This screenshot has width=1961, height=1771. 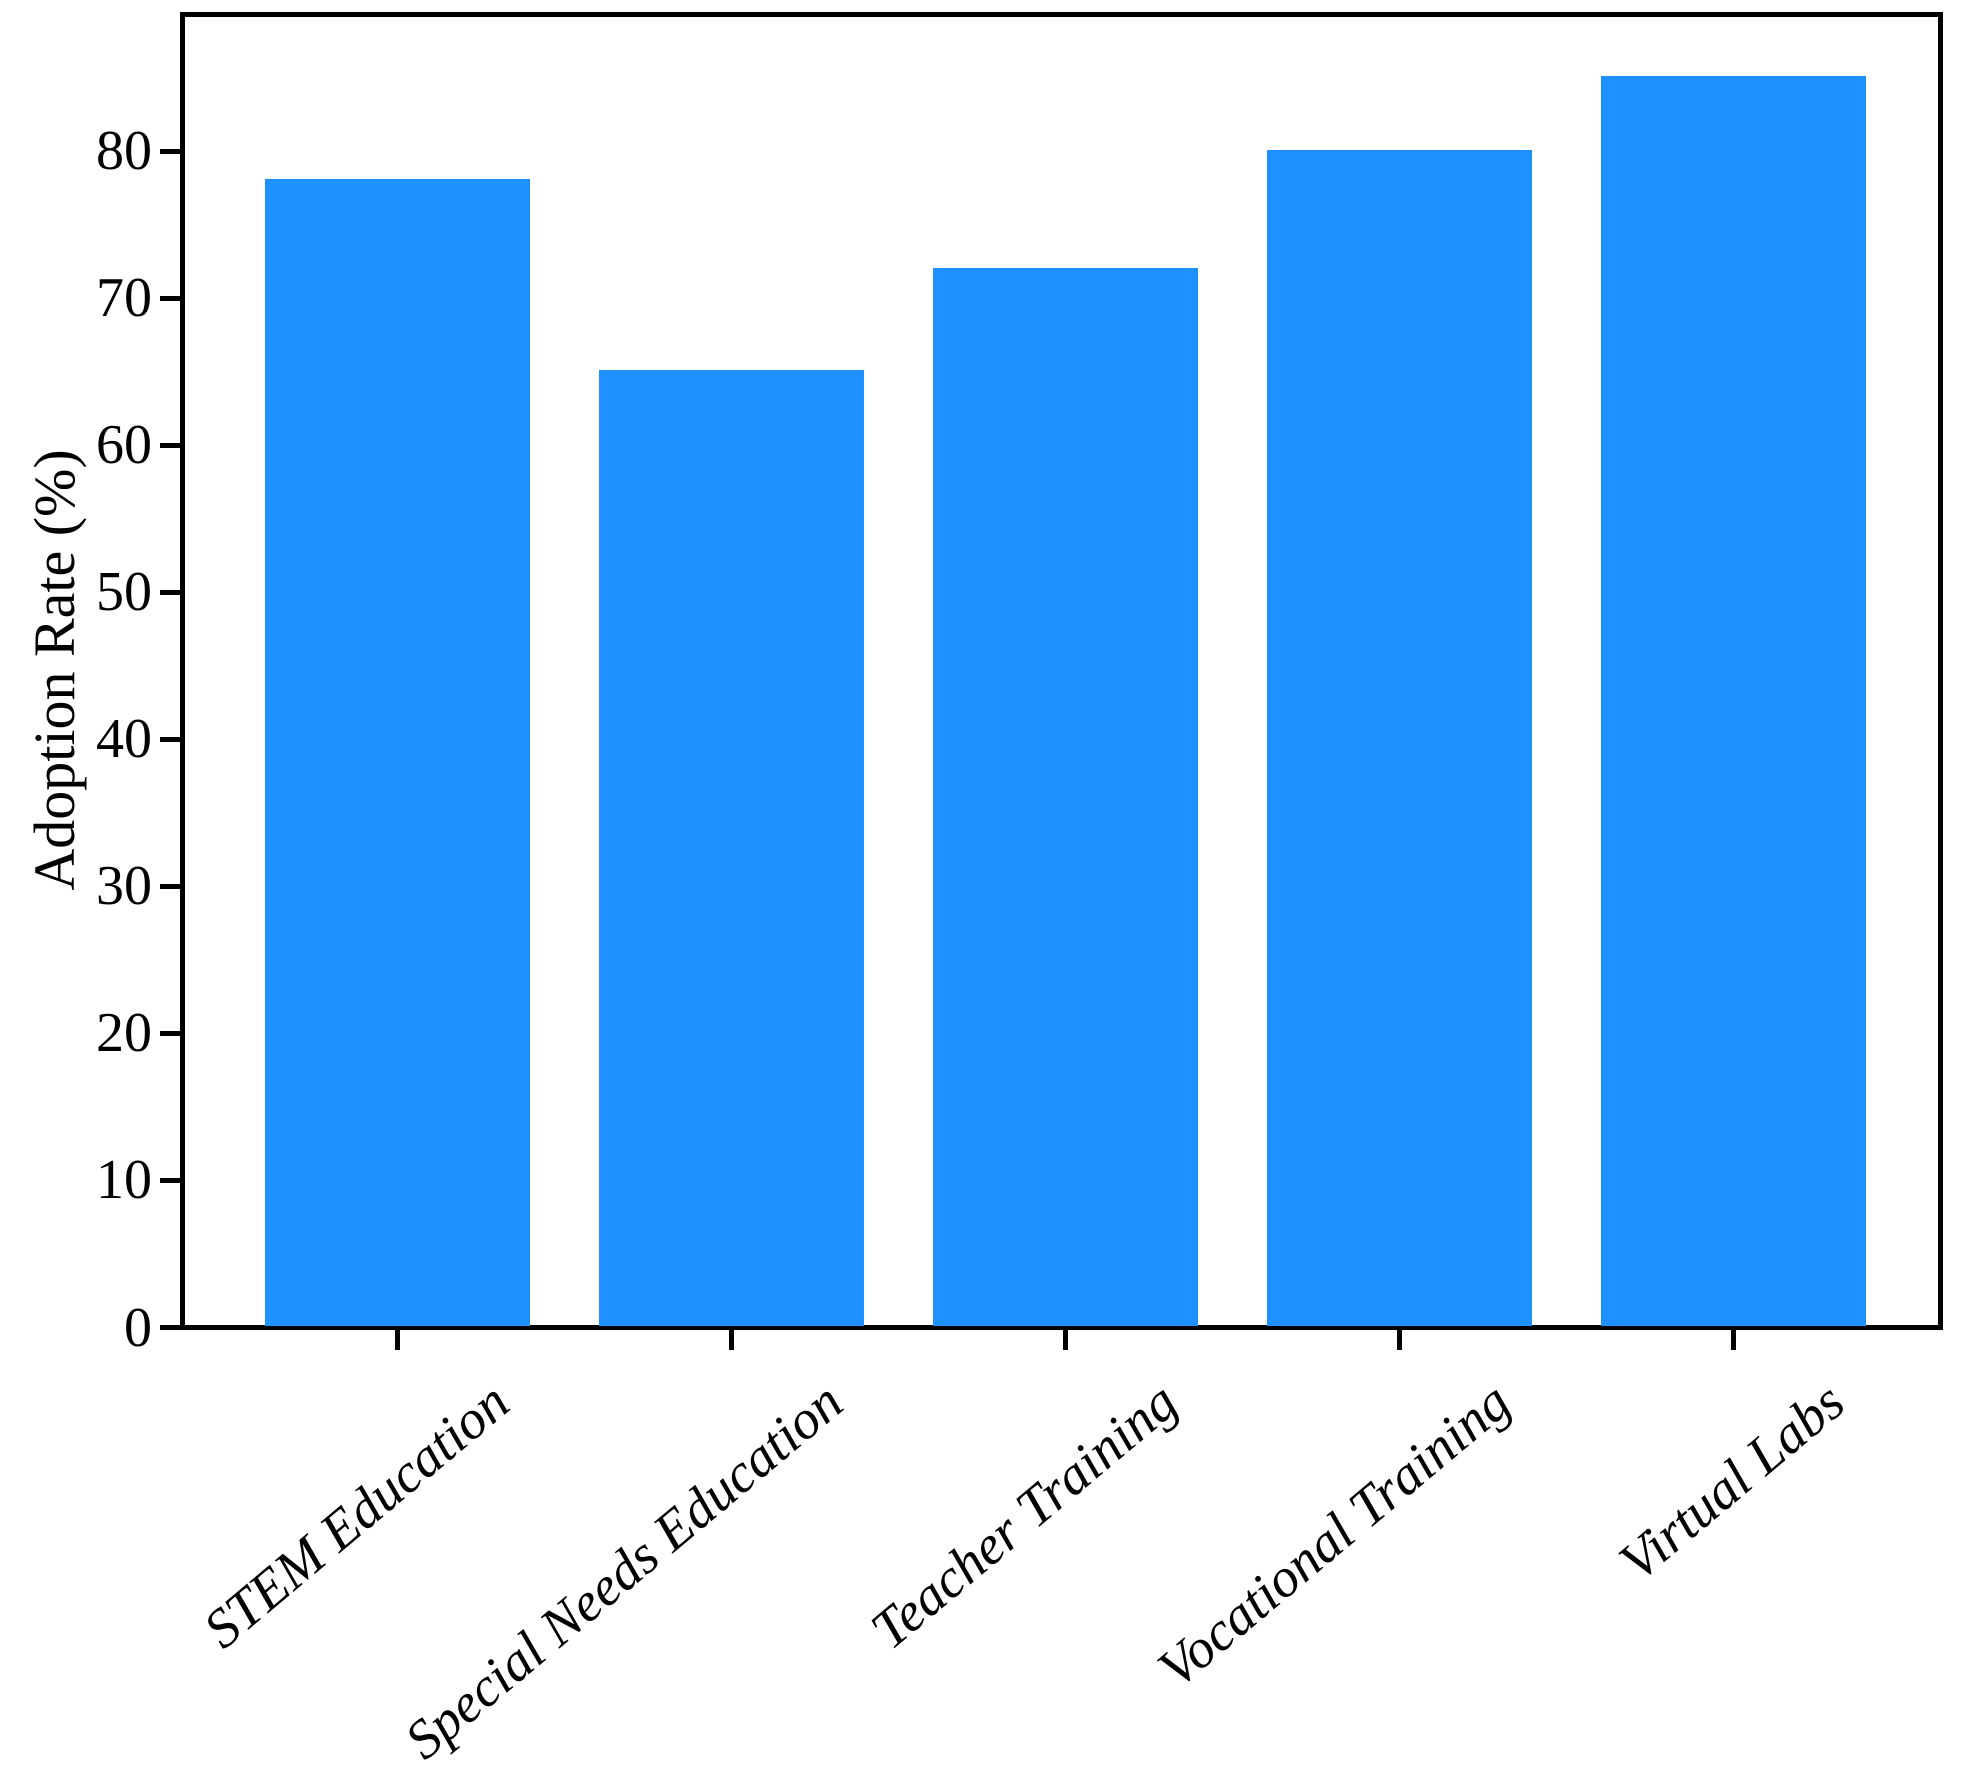 I want to click on y-tick-label-1: 10, so click(x=124, y=1180).